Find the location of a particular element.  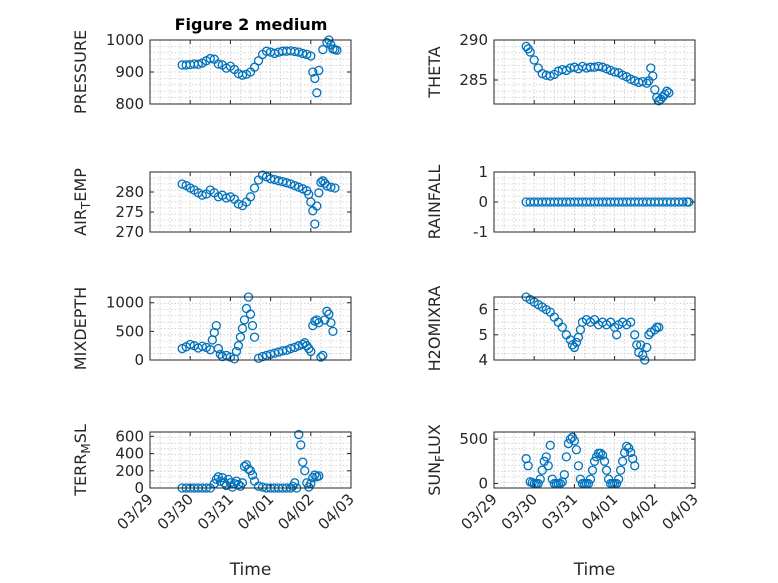

axes-mixdepth: 0 500 1000 MIXDEPTH is located at coordinates (211, 328).